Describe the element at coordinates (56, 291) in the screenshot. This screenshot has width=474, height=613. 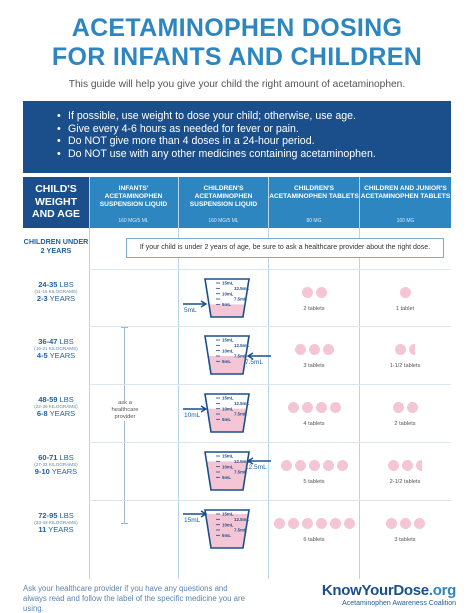
I see `weight-kg: (11-15 KILOGRAMS)` at that location.